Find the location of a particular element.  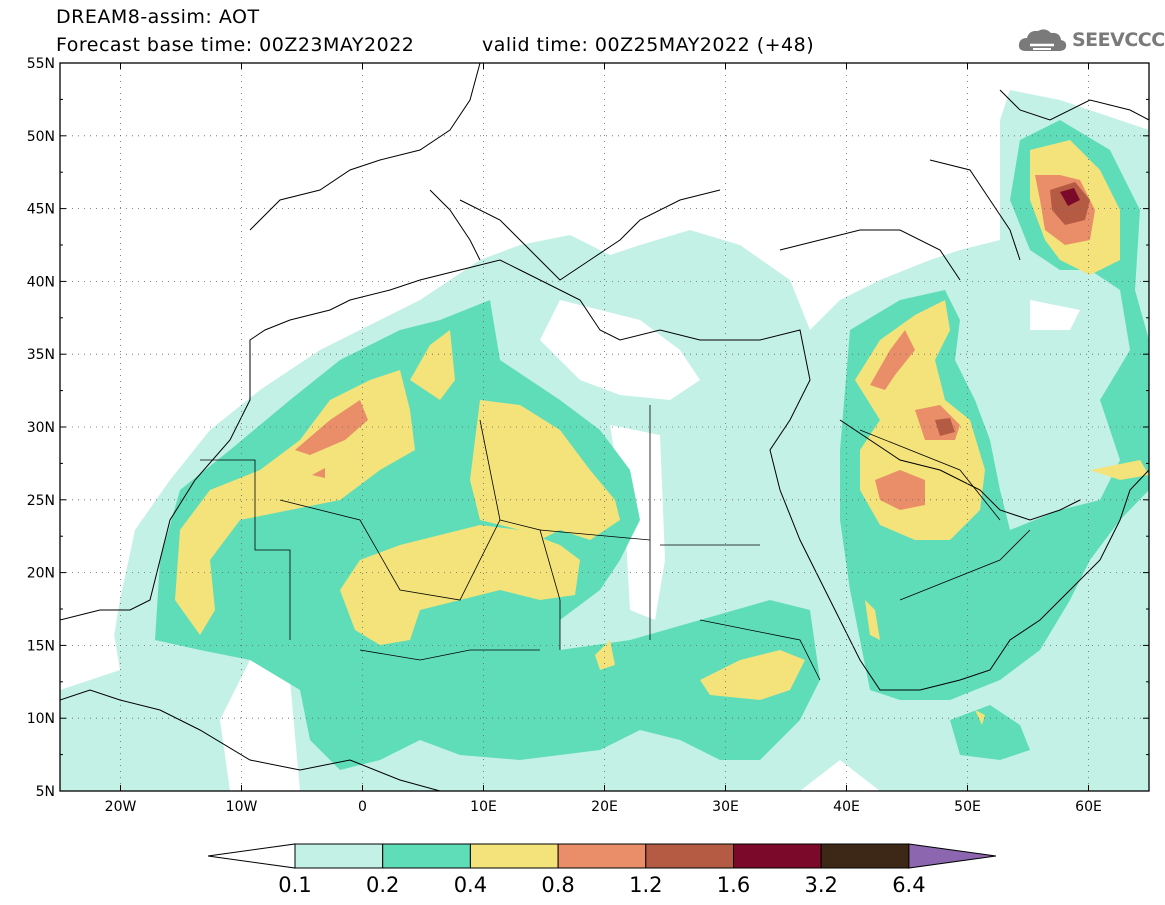

colorbar-label: 1.2 is located at coordinates (645, 885).